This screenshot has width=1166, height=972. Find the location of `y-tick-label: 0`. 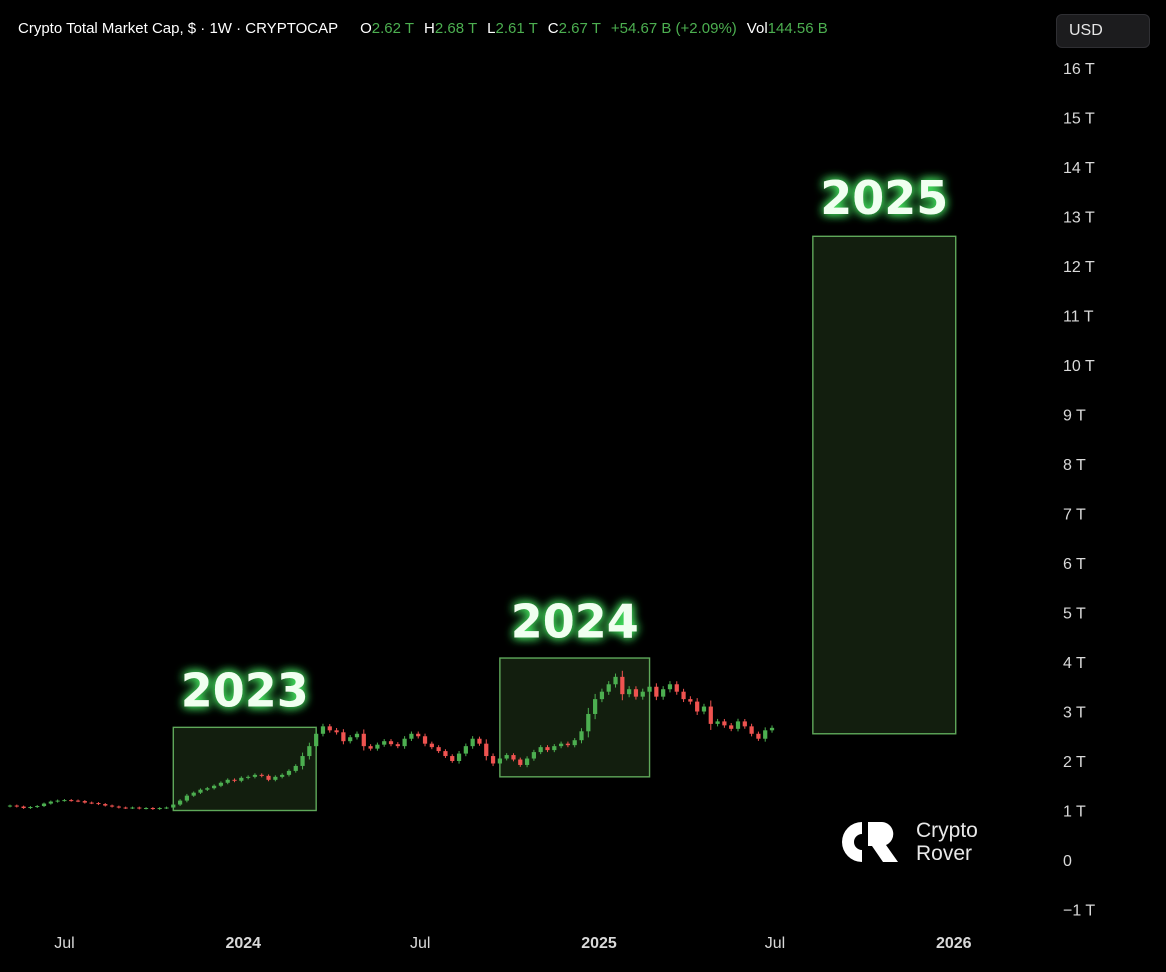

y-tick-label: 0 is located at coordinates (1067, 861).